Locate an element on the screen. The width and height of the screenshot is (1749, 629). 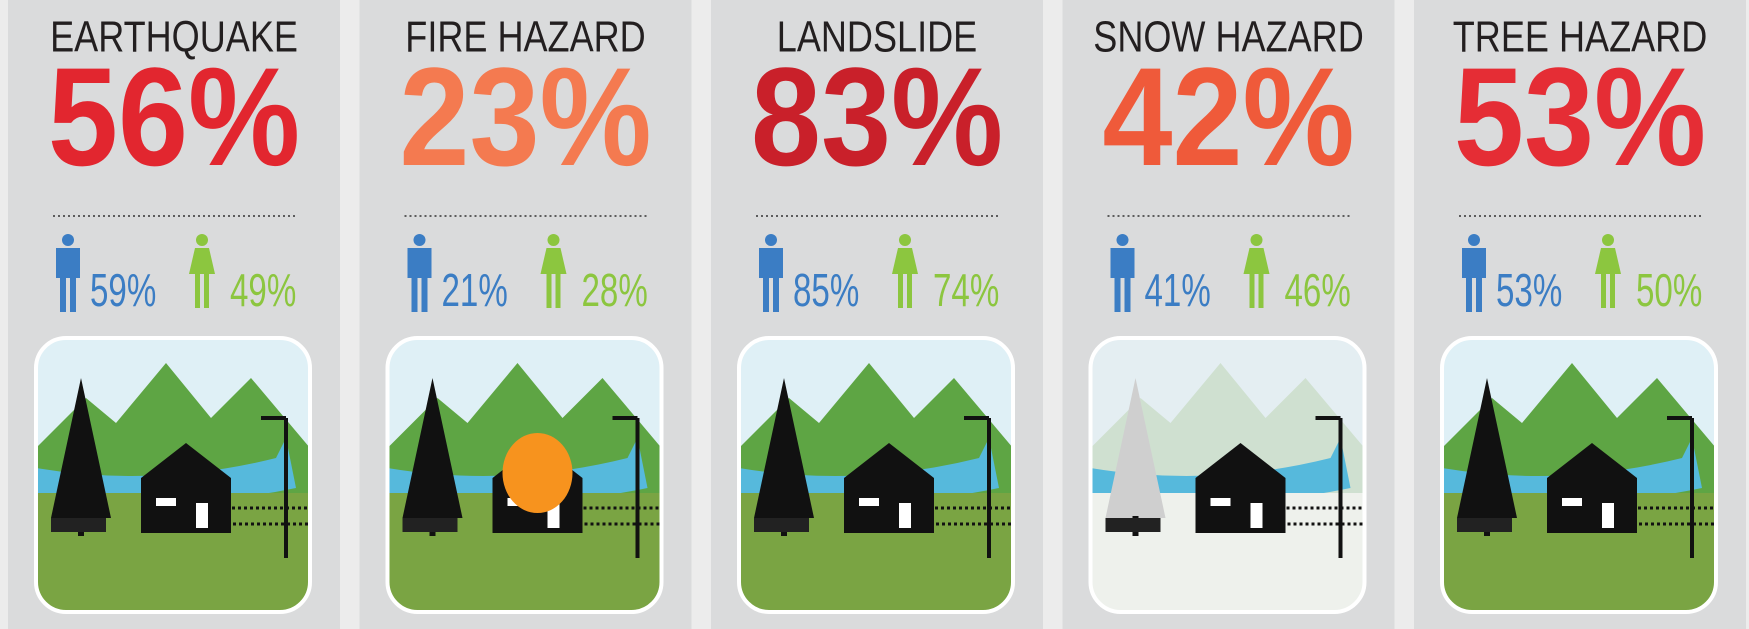
female-percent: 28% is located at coordinates (615, 291).